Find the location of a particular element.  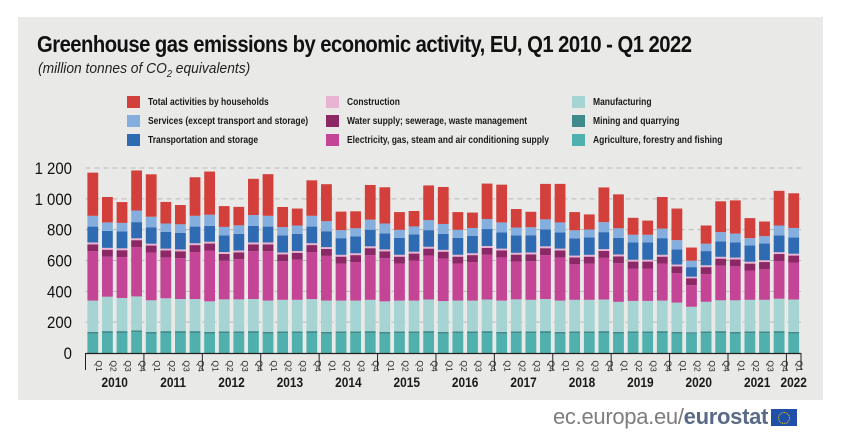

x-year-label: 2014 is located at coordinates (348, 382).